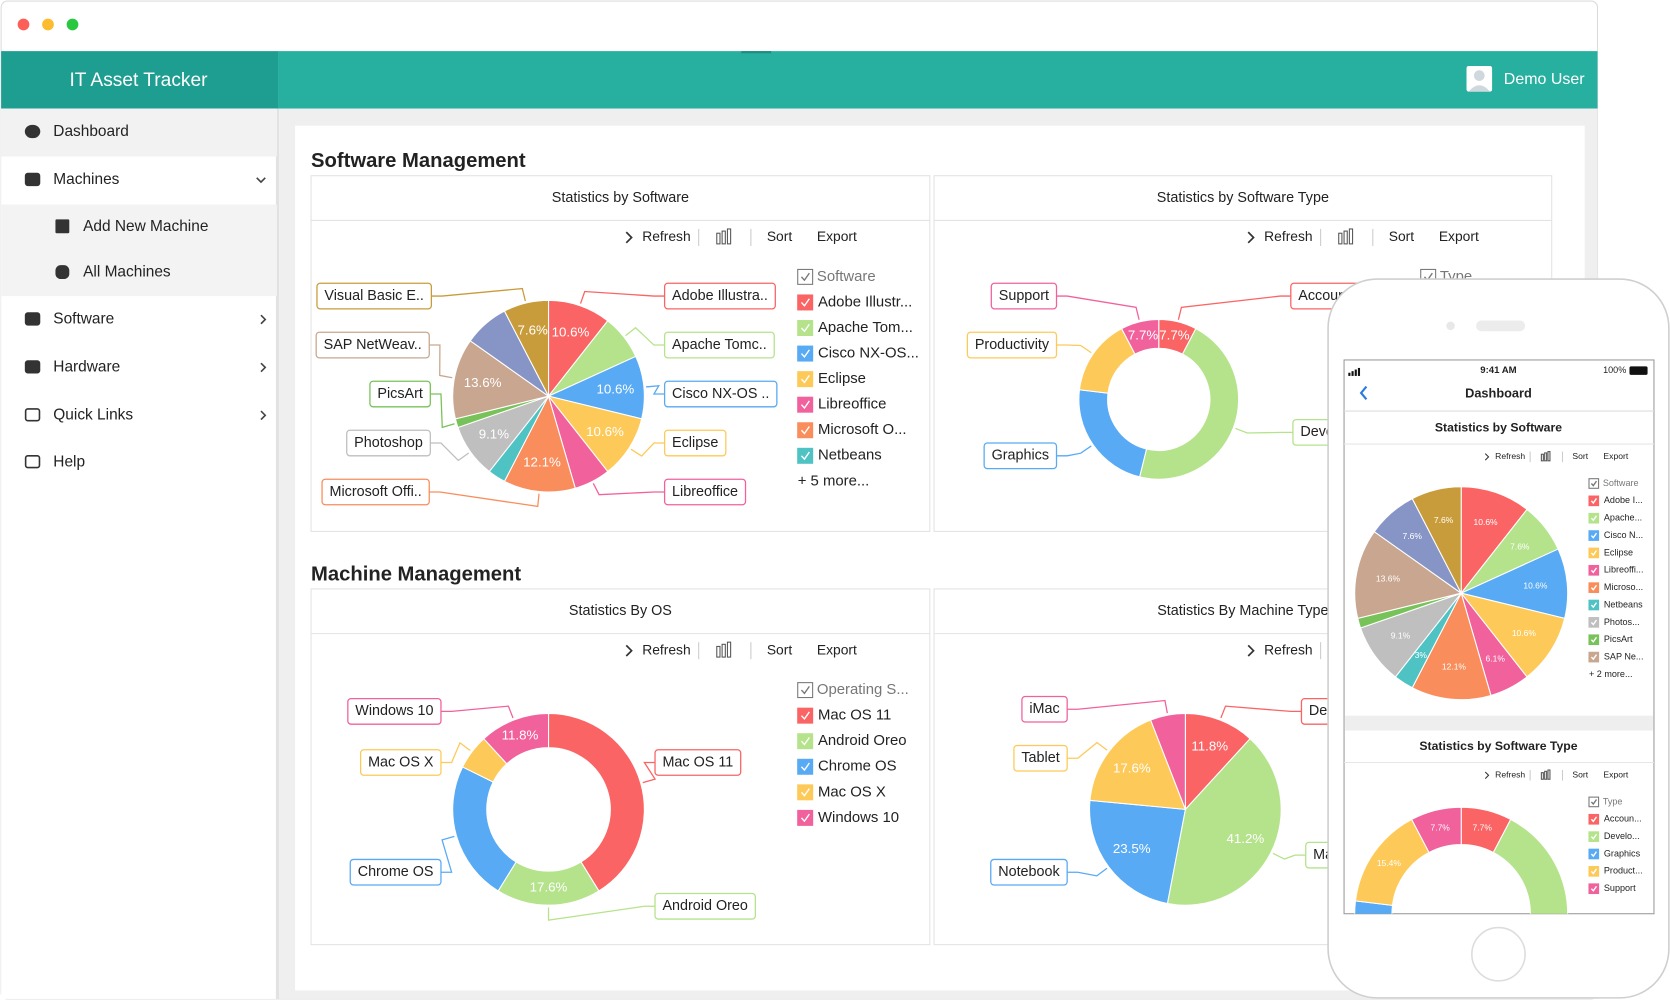  What do you see at coordinates (1544, 79) in the screenshot?
I see `user-name: Demo User` at bounding box center [1544, 79].